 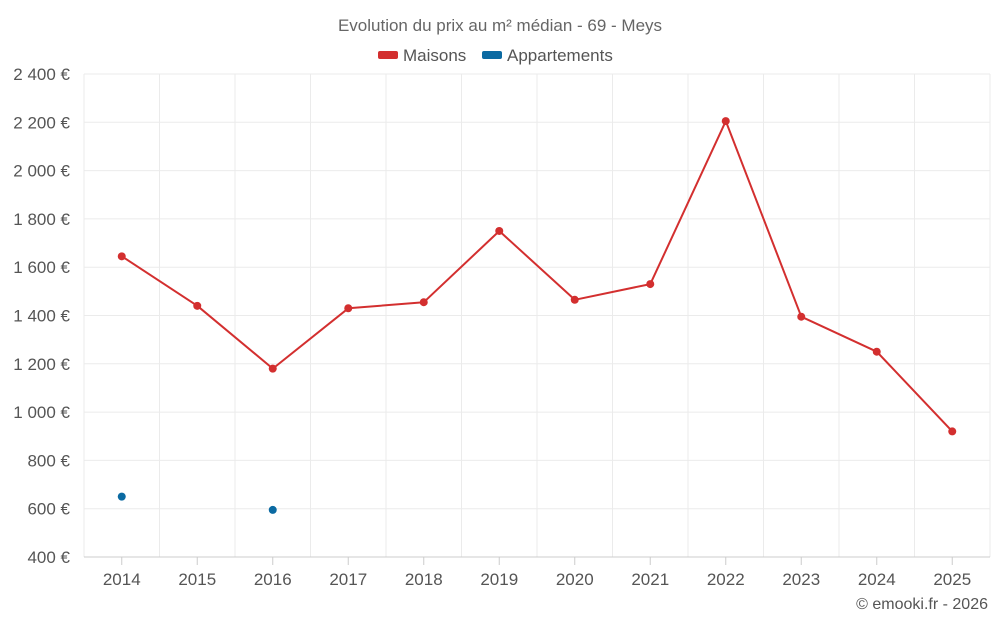 What do you see at coordinates (922, 604) in the screenshot?
I see `credit-text: © emooki.fr - 2026` at bounding box center [922, 604].